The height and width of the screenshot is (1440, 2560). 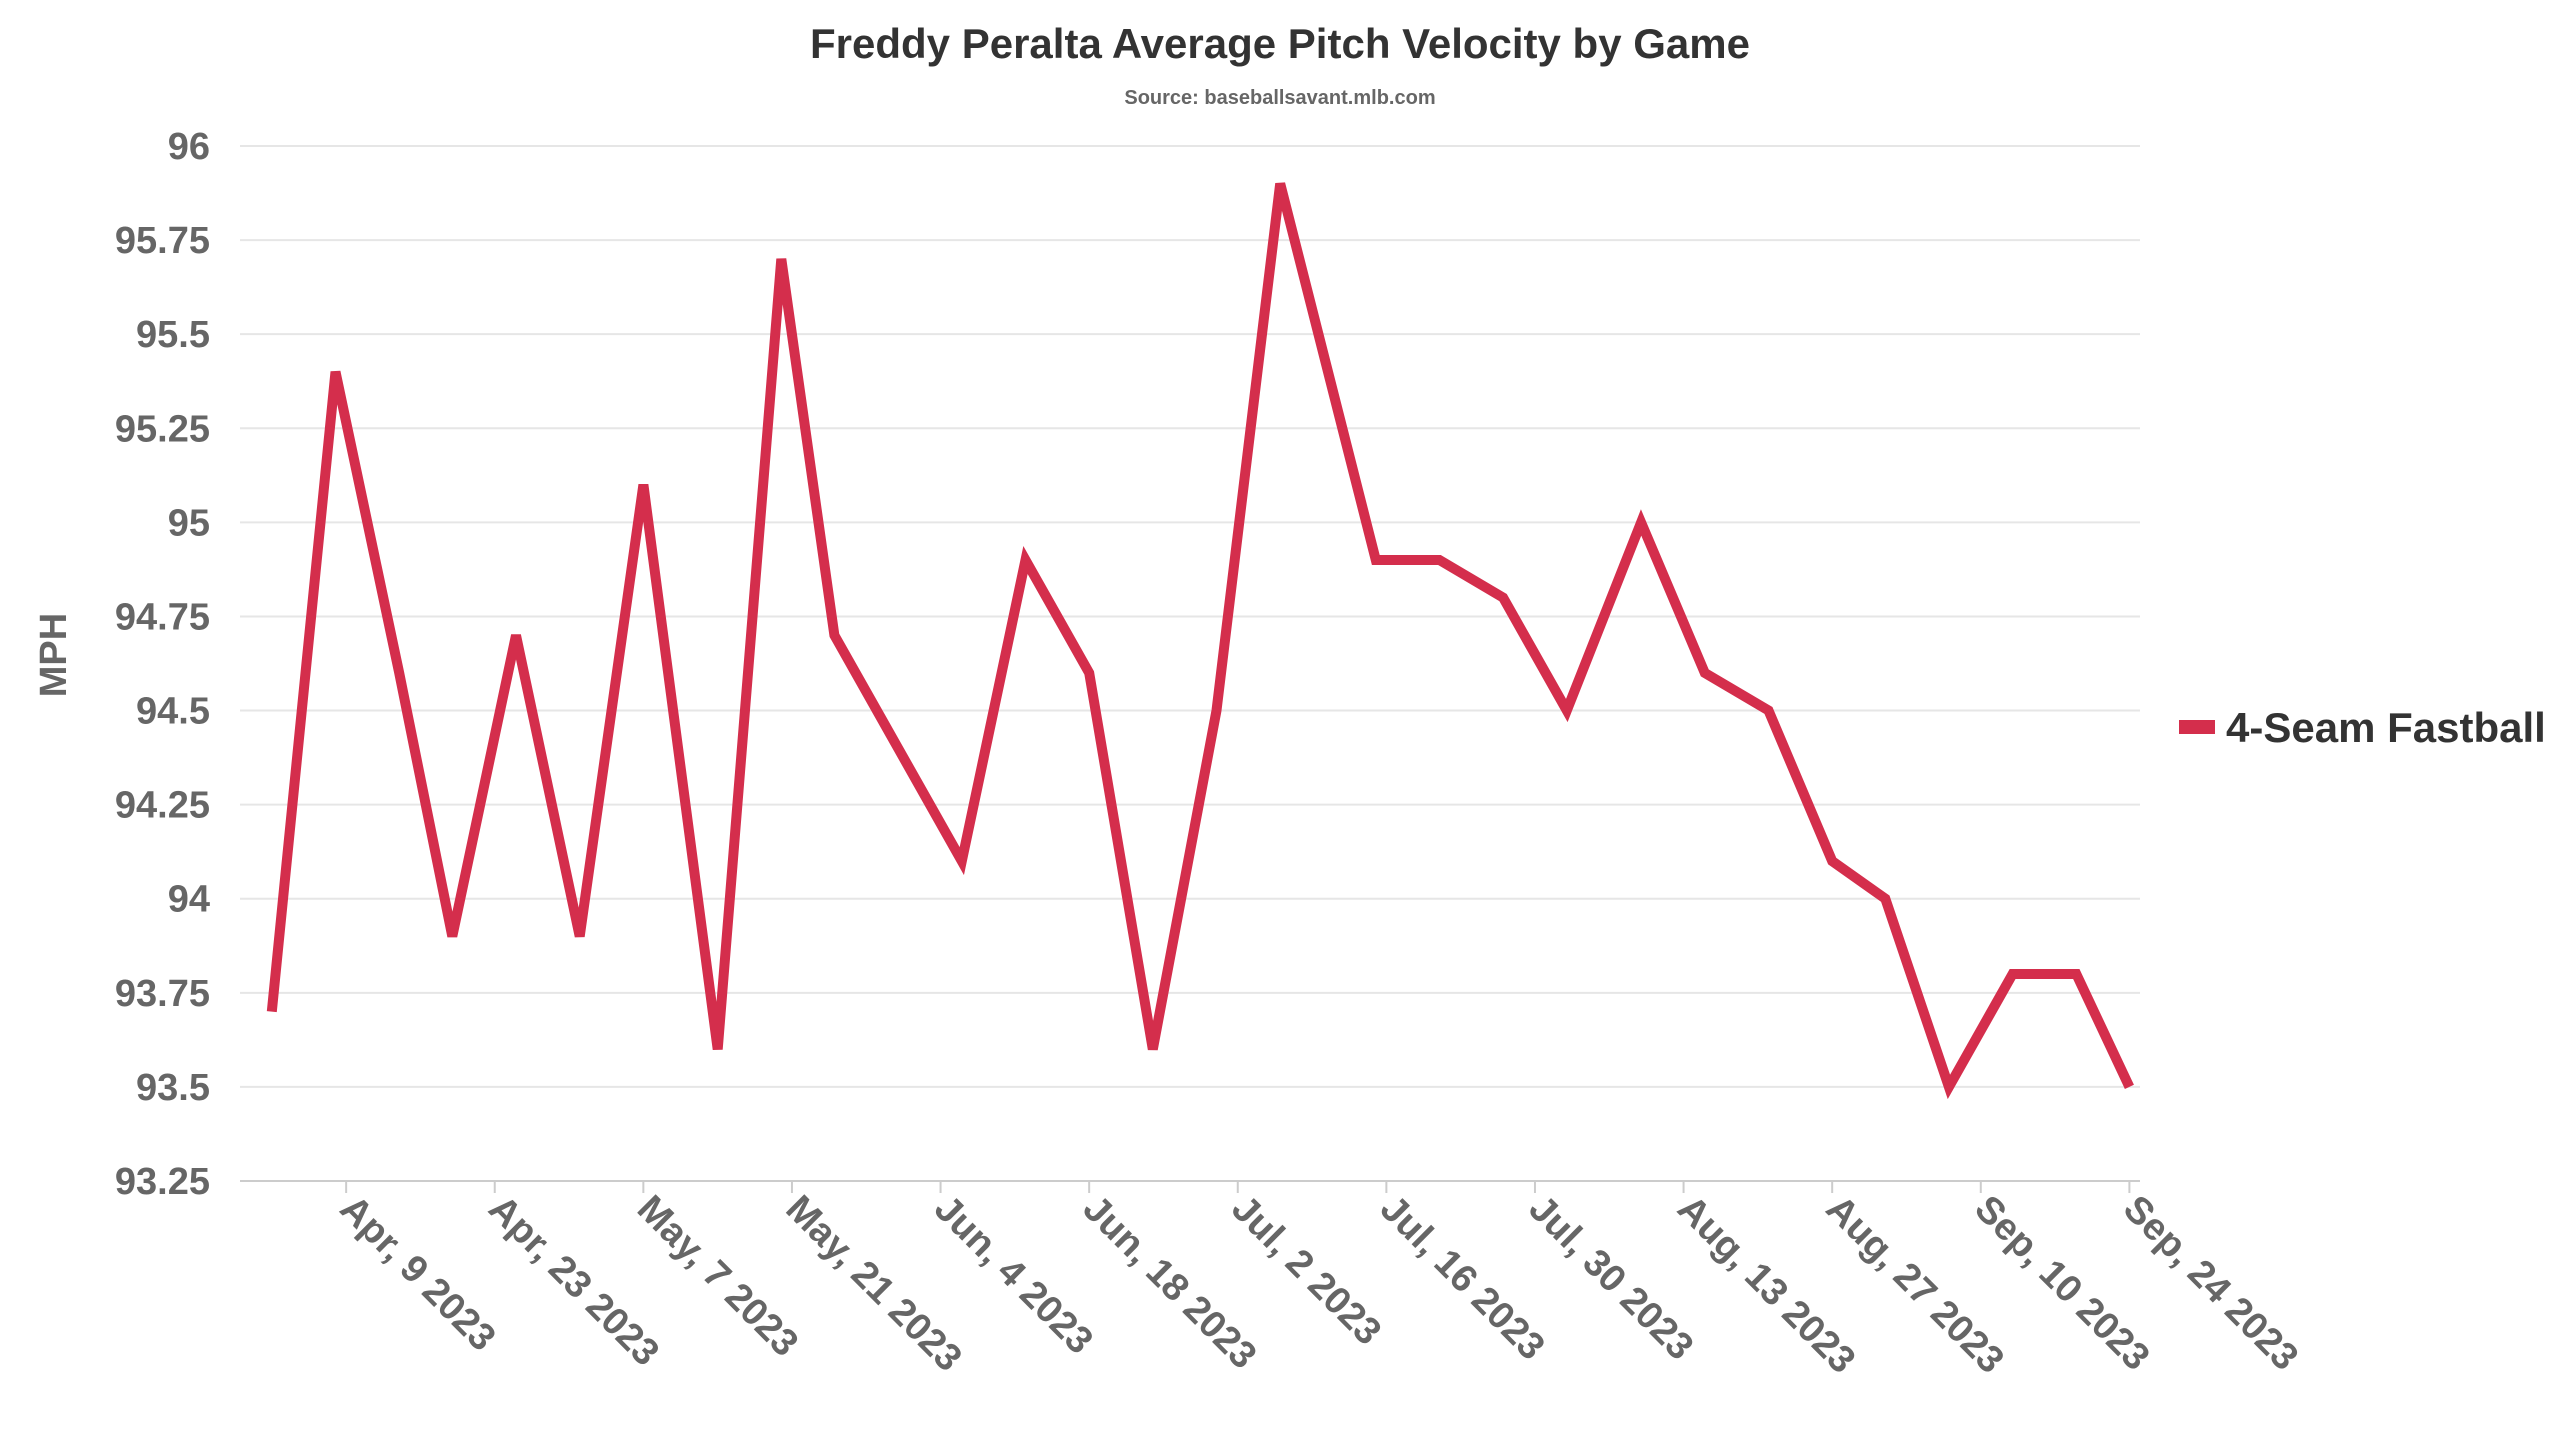 What do you see at coordinates (173, 1088) in the screenshot?
I see `y-tick-label: 93.5` at bounding box center [173, 1088].